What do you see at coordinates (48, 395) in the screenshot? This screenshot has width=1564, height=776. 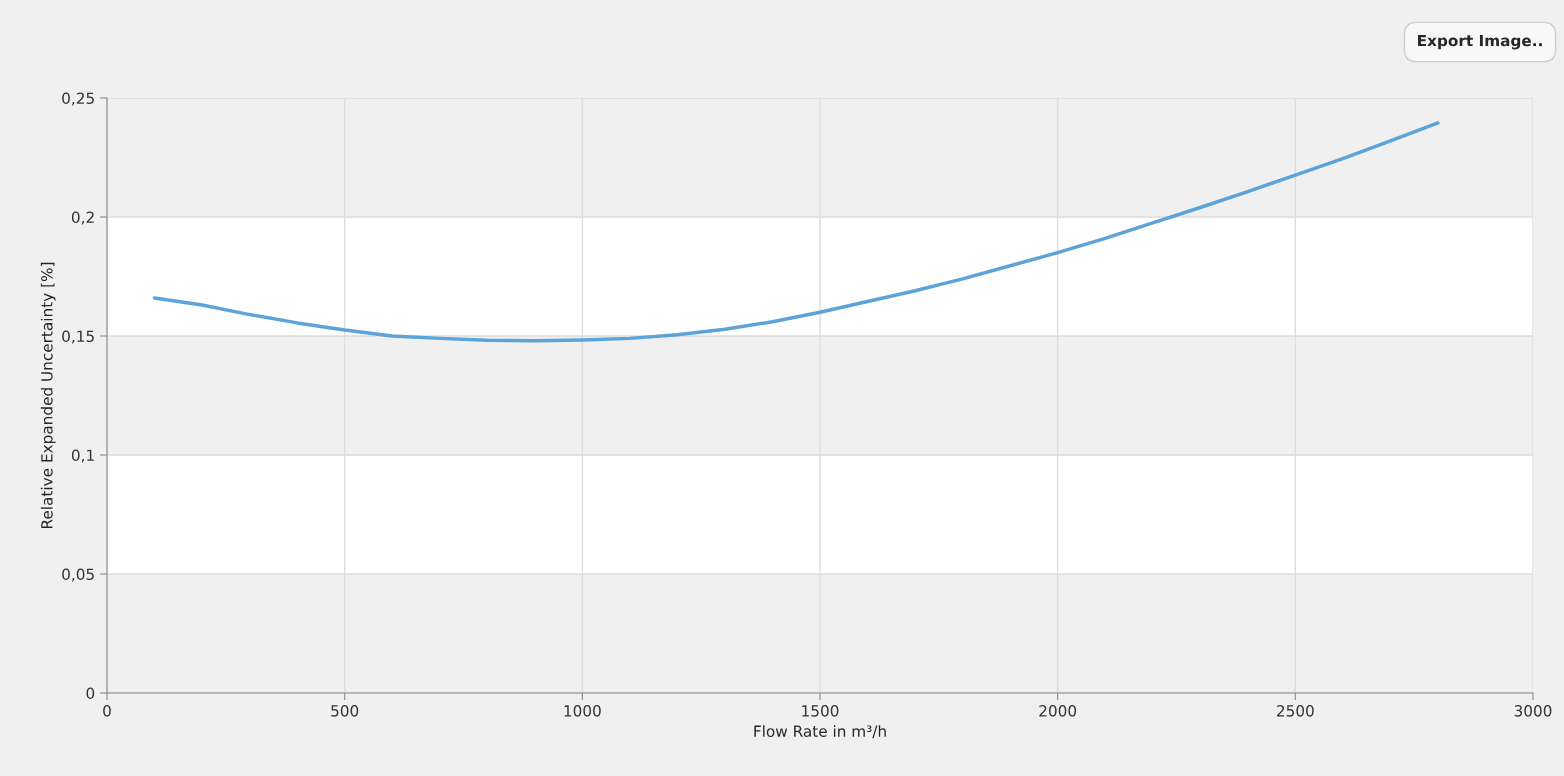 I see `y-axis-title: Relative Expanded Uncertainty [%]` at bounding box center [48, 395].